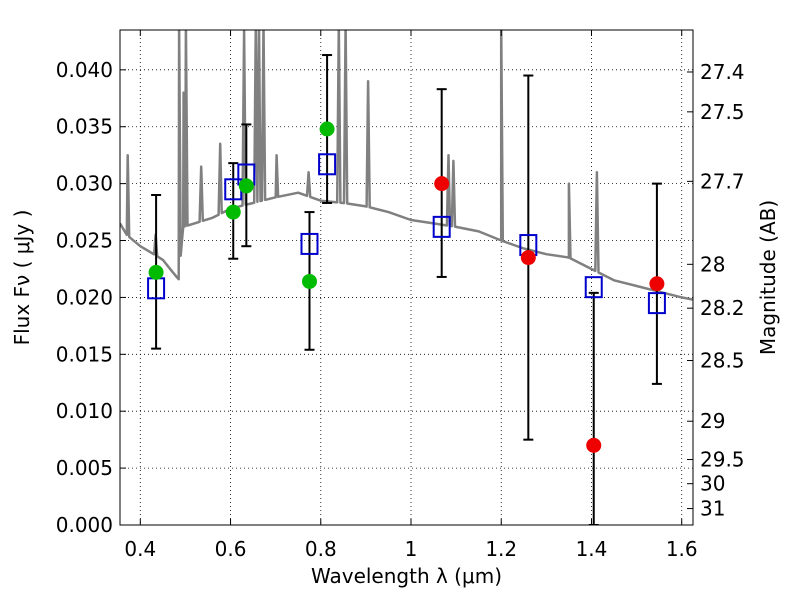 The width and height of the screenshot is (800, 600). What do you see at coordinates (22, 278) in the screenshot?
I see `y-axis-label: Flux Fν ( μJy )` at bounding box center [22, 278].